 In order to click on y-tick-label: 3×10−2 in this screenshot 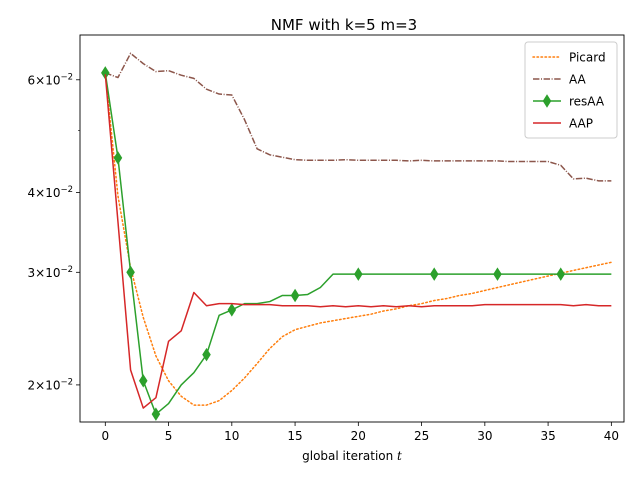, I will do `click(51, 272)`.